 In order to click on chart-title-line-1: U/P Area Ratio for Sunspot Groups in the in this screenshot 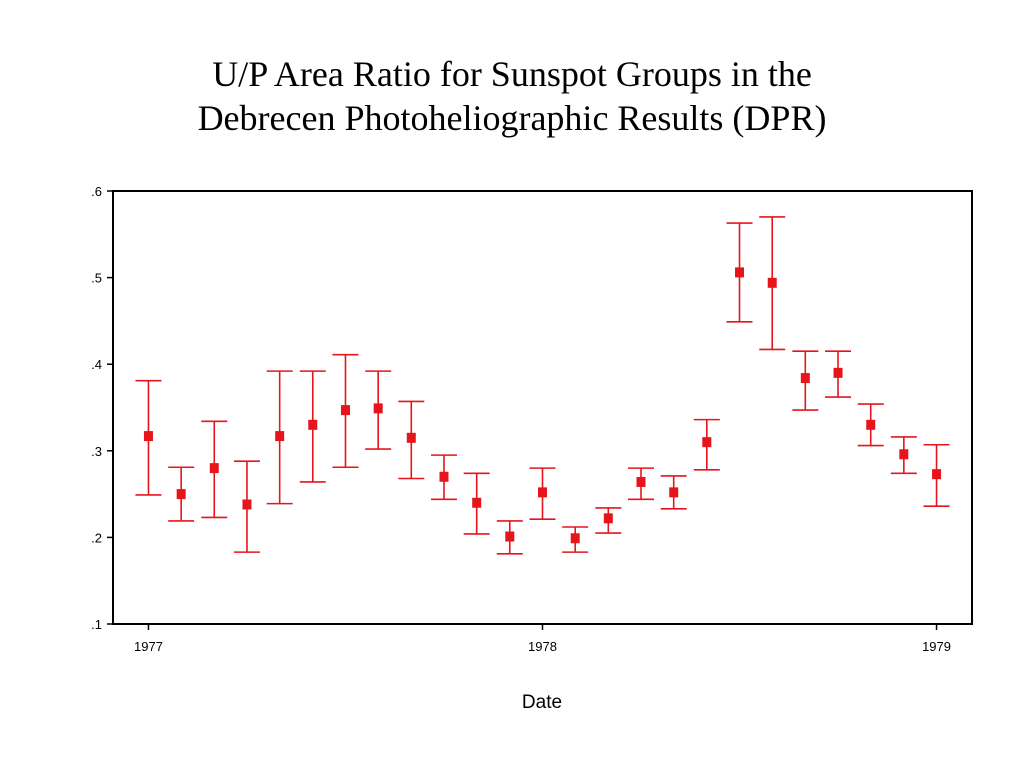, I will do `click(512, 74)`.